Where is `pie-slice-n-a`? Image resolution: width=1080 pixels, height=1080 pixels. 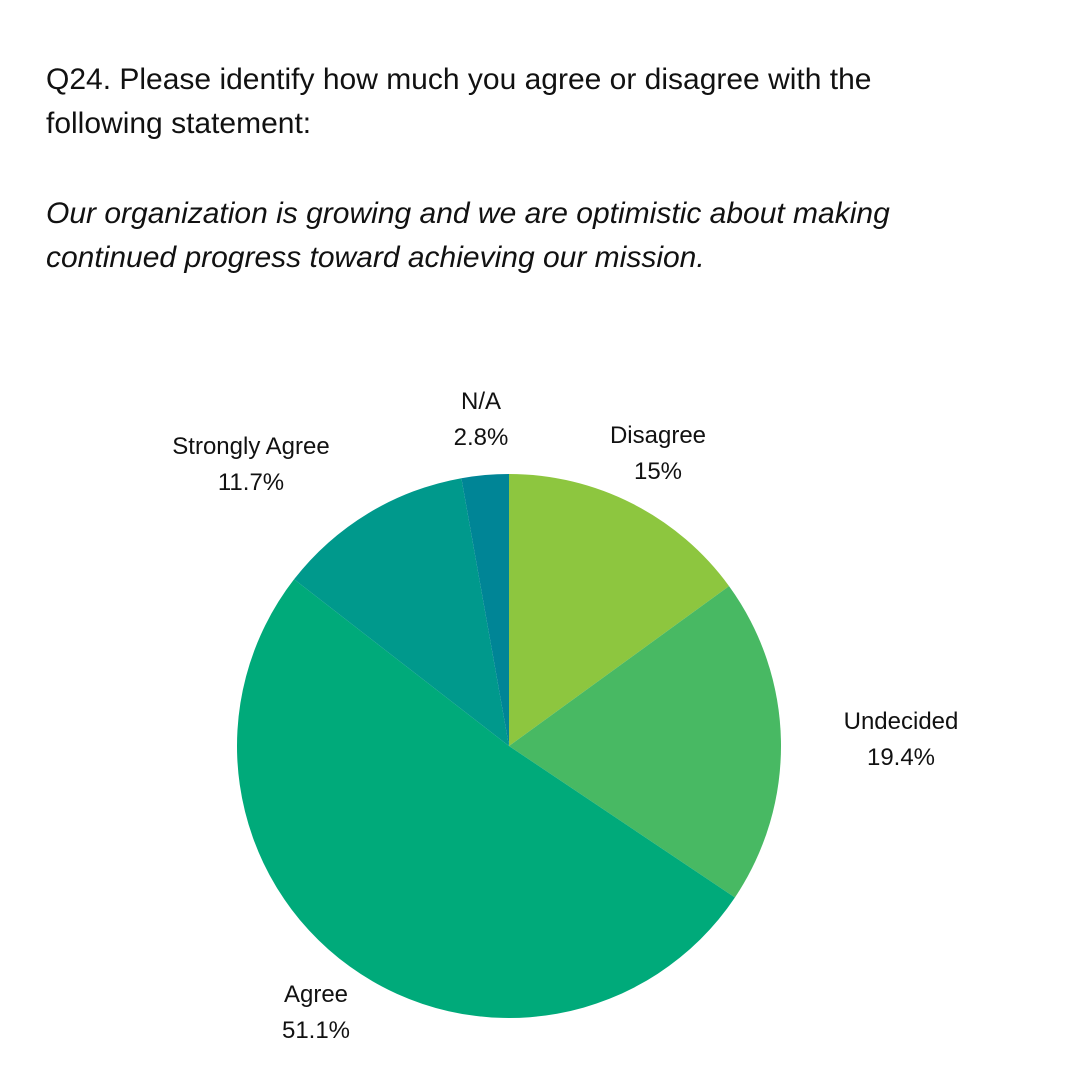
pie-slice-n-a is located at coordinates (485, 610).